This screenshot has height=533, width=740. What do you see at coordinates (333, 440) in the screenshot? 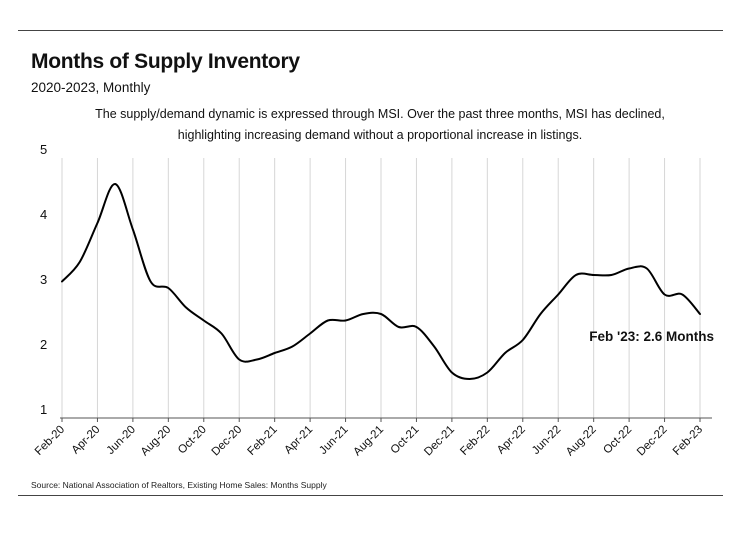
I see `x-tick-label: Jun-21` at bounding box center [333, 440].